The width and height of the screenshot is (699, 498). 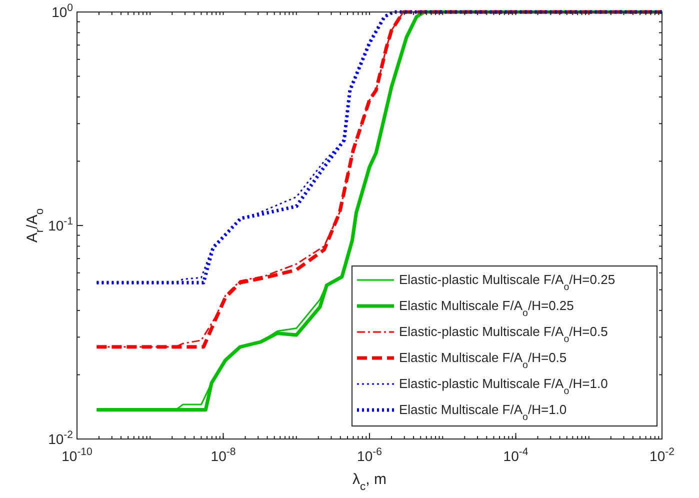 I want to click on x-tick-label: 10$^{-2}$, so click(x=662, y=455).